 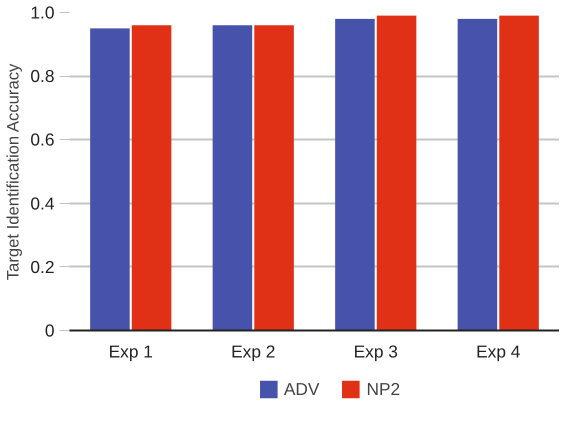 I want to click on y-tick-label: 0.8, so click(x=42, y=76).